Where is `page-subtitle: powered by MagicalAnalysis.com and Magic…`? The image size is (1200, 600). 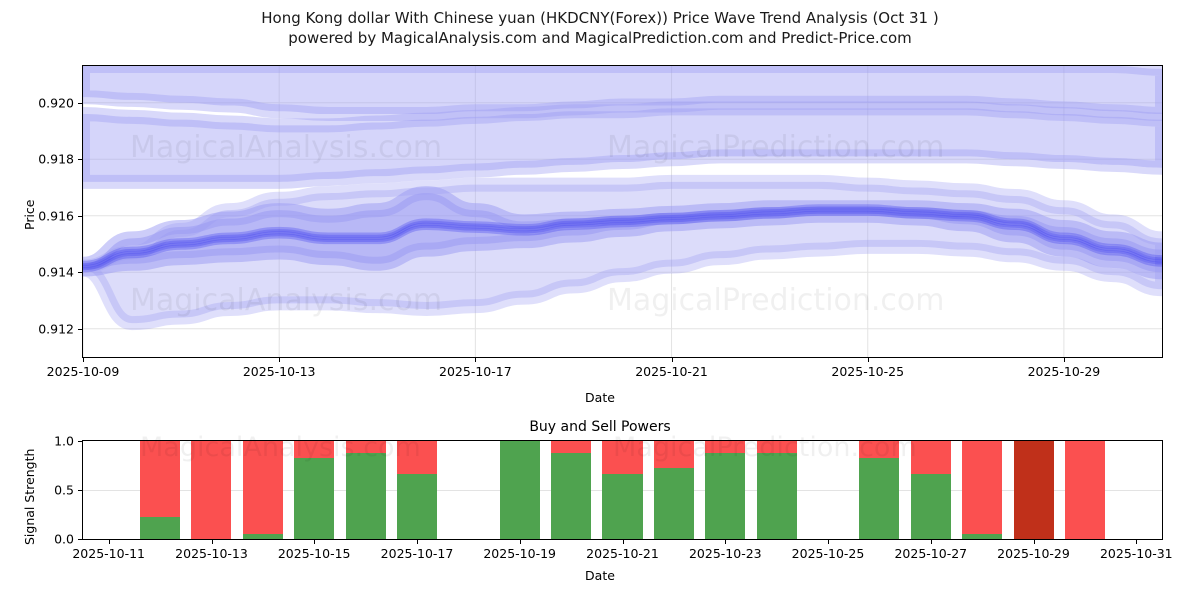 page-subtitle: powered by MagicalAnalysis.com and Magic… is located at coordinates (600, 38).